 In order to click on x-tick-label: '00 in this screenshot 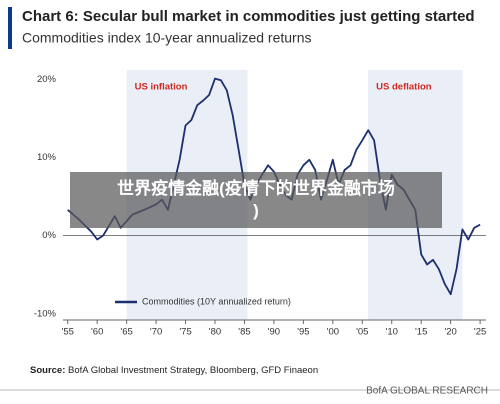, I will do `click(333, 332)`.